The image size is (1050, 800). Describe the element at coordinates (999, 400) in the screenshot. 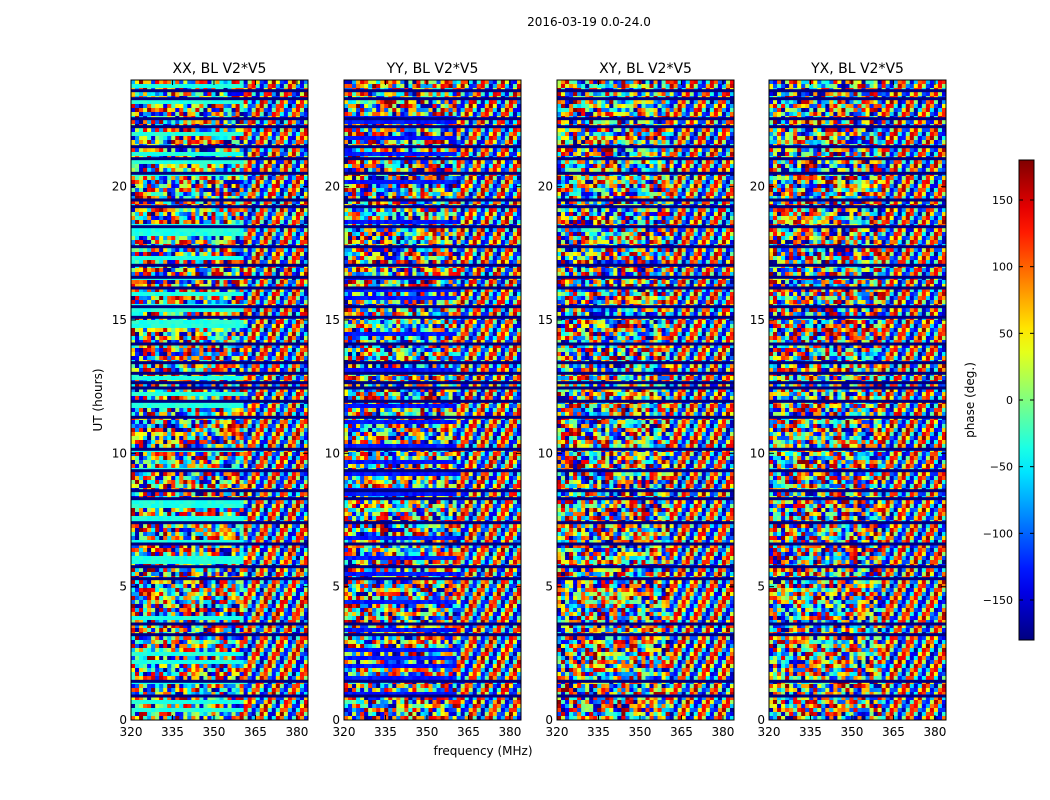

I see `colorbar: −150 −100 −50 0 50 100 150 phase (deg.)` at that location.